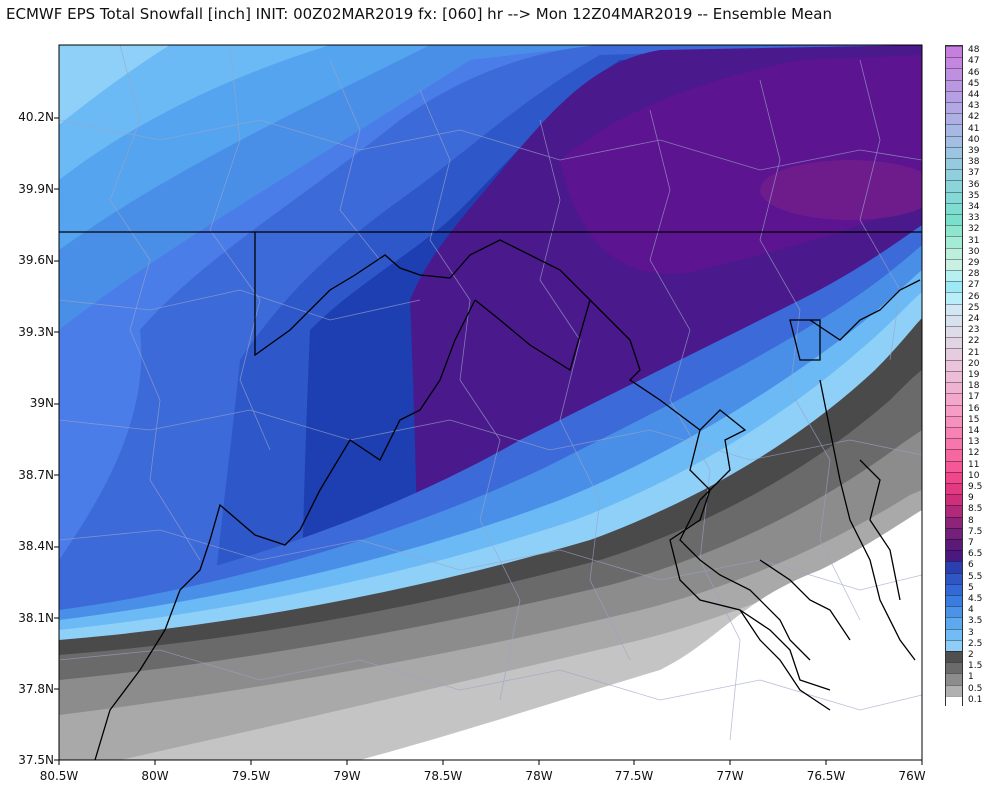  I want to click on colorbar-level-label: 32, so click(974, 229).